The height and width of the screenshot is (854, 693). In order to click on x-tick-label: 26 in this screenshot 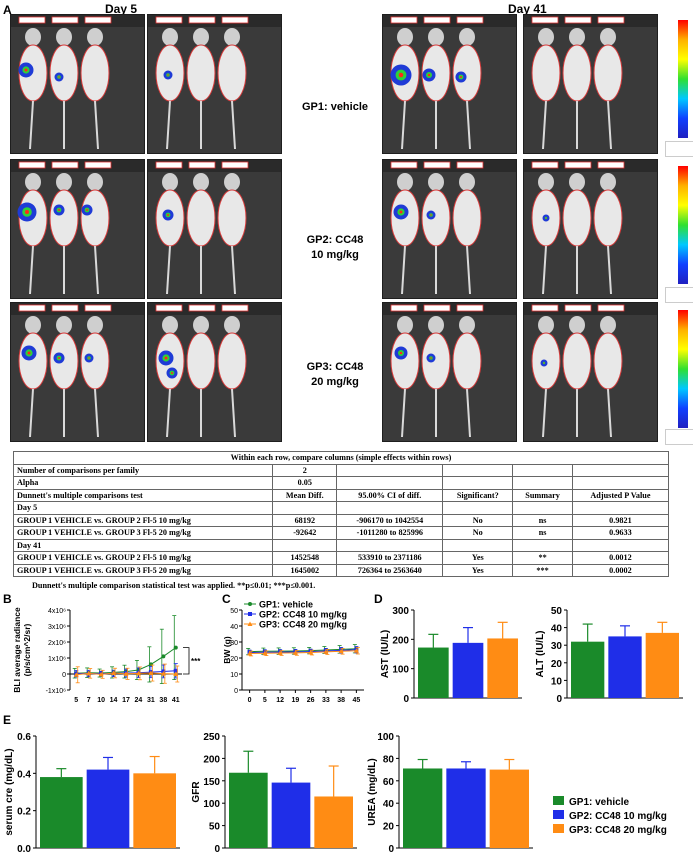, I will do `click(311, 700)`.